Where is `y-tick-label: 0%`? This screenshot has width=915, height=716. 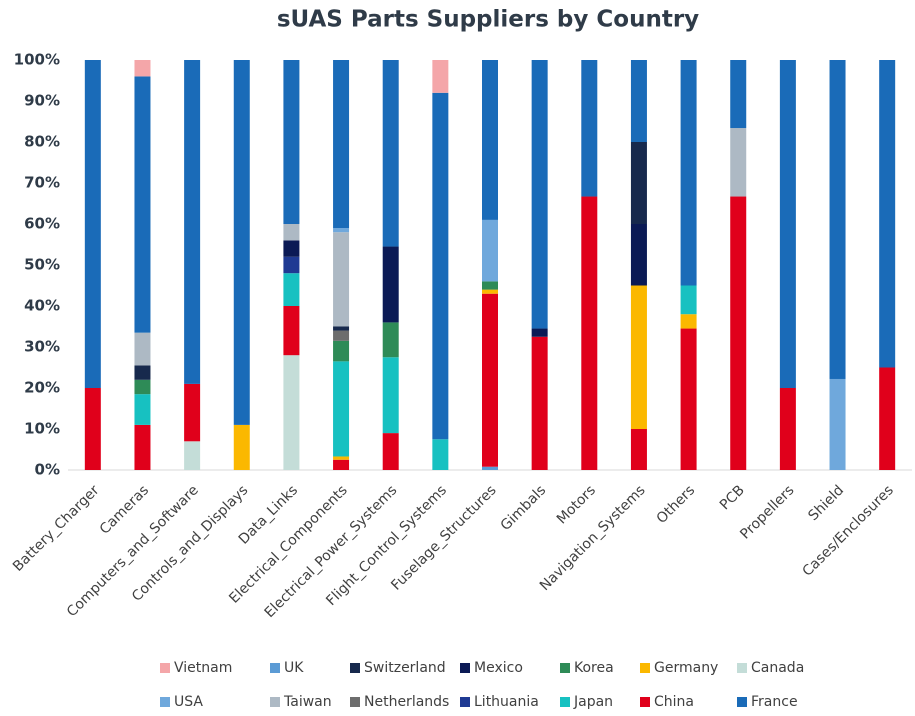
y-tick-label: 0% is located at coordinates (47, 470).